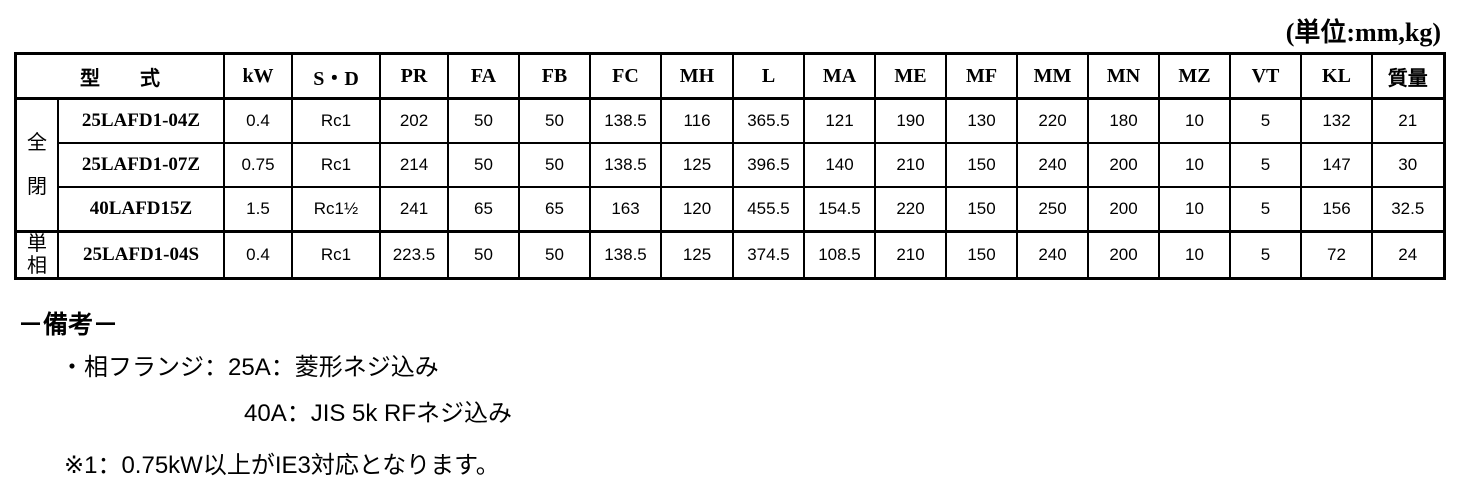  Describe the element at coordinates (1408, 165) in the screenshot. I see `table-cell: 30` at that location.